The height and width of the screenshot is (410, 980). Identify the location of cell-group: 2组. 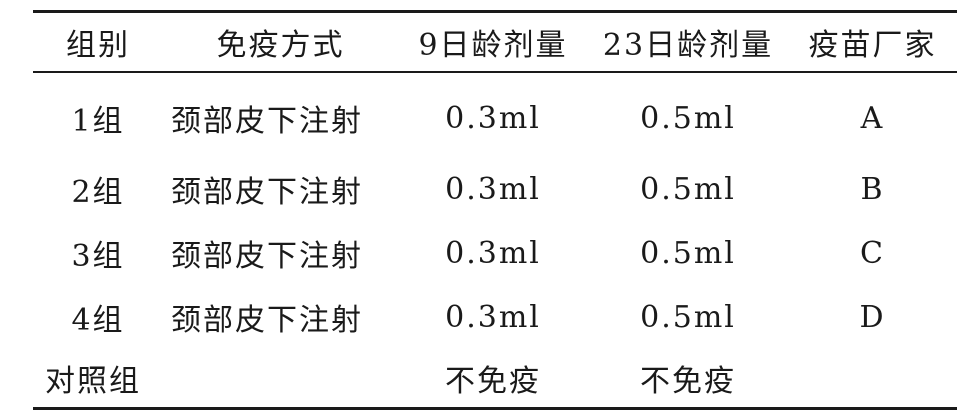
(98, 192).